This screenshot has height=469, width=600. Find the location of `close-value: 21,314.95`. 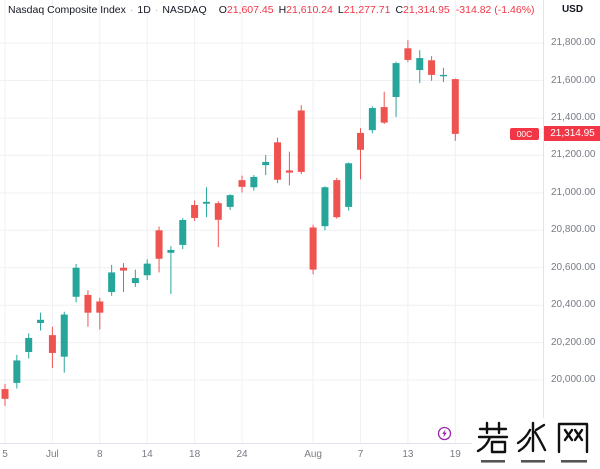

close-value: 21,314.95 is located at coordinates (426, 10).